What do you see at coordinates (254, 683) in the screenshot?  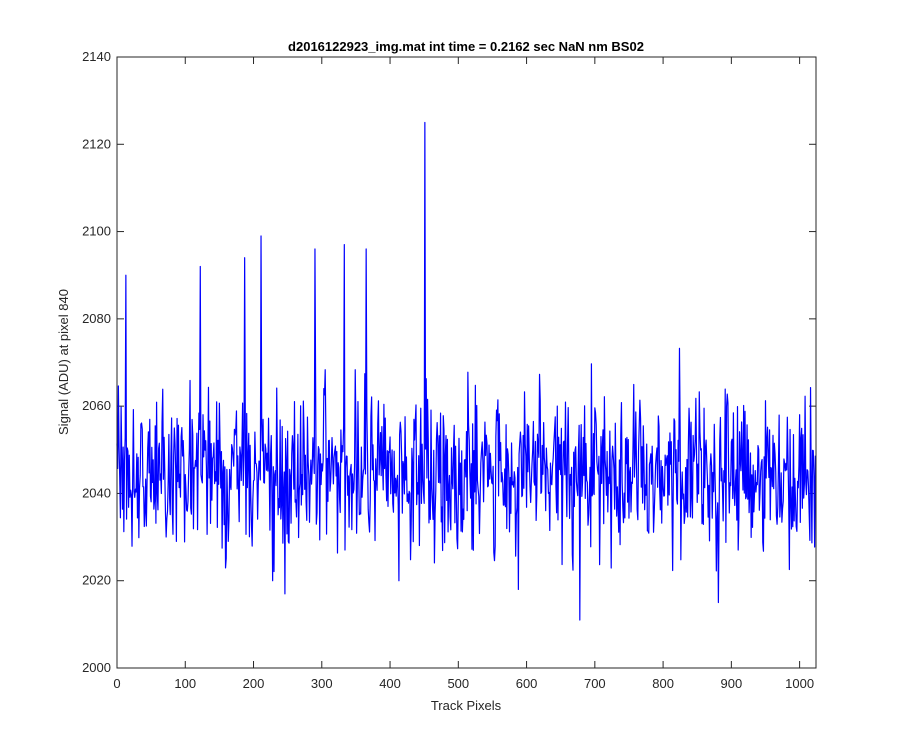 I see `x-tick-label: 200` at bounding box center [254, 683].